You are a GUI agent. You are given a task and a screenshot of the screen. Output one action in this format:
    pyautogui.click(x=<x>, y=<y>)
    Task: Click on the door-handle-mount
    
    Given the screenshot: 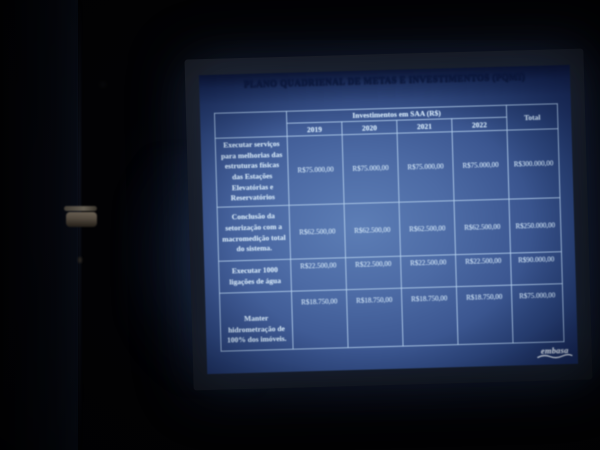 What is the action you would take?
    pyautogui.click(x=80, y=208)
    